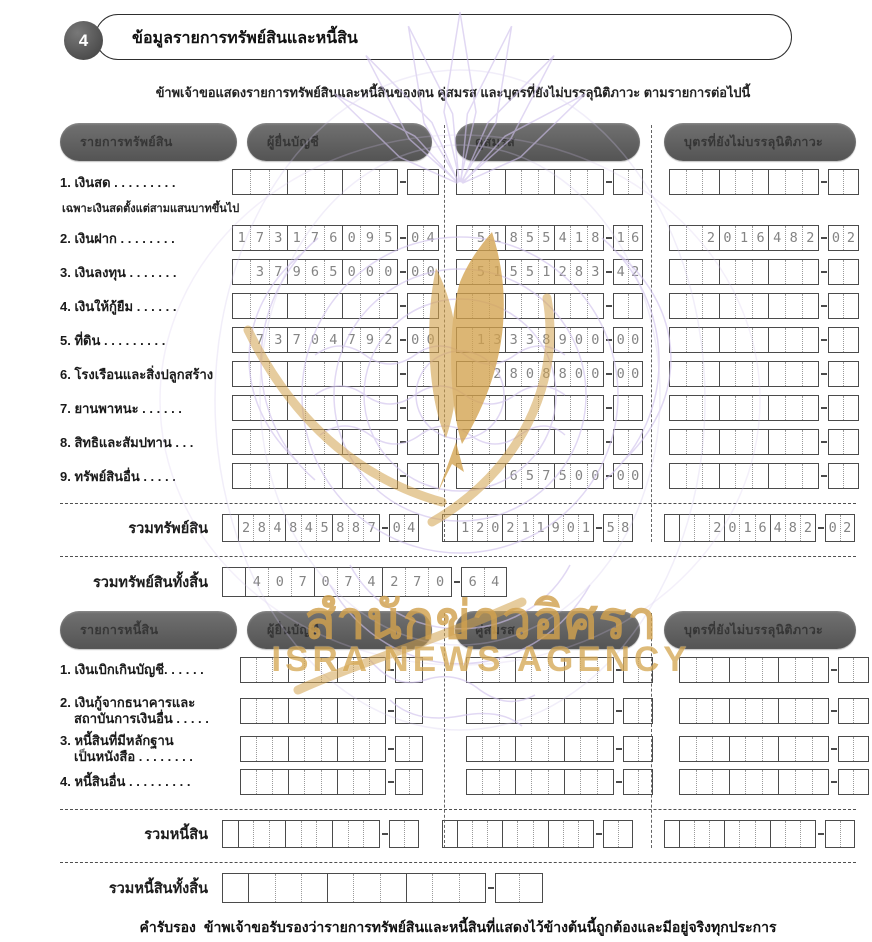  Describe the element at coordinates (529, 340) in the screenshot. I see `digit-cell: 3` at that location.